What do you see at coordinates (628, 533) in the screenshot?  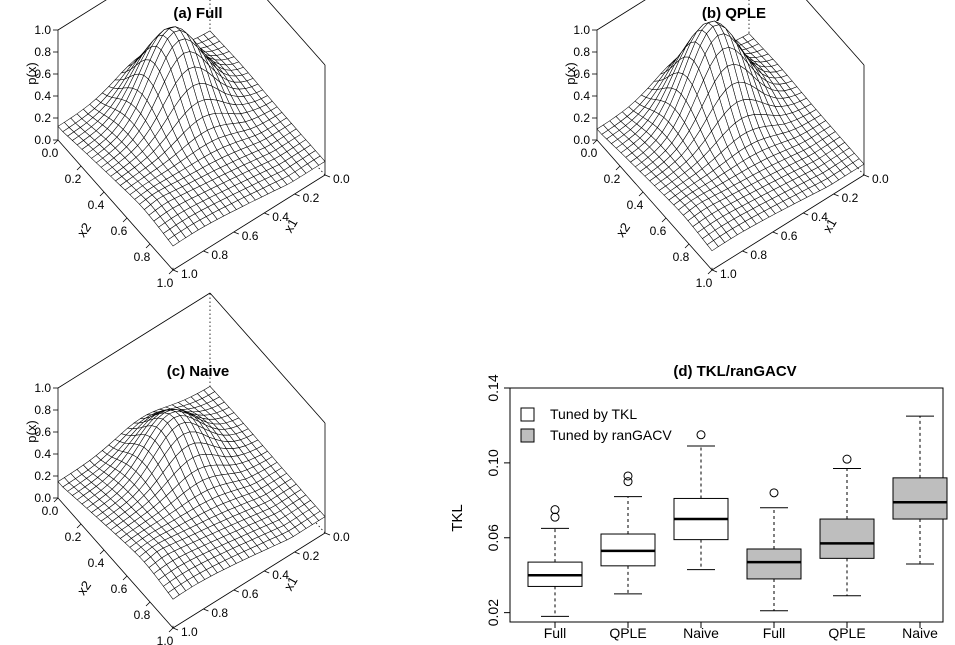 I see `box-tkl-qple` at bounding box center [628, 533].